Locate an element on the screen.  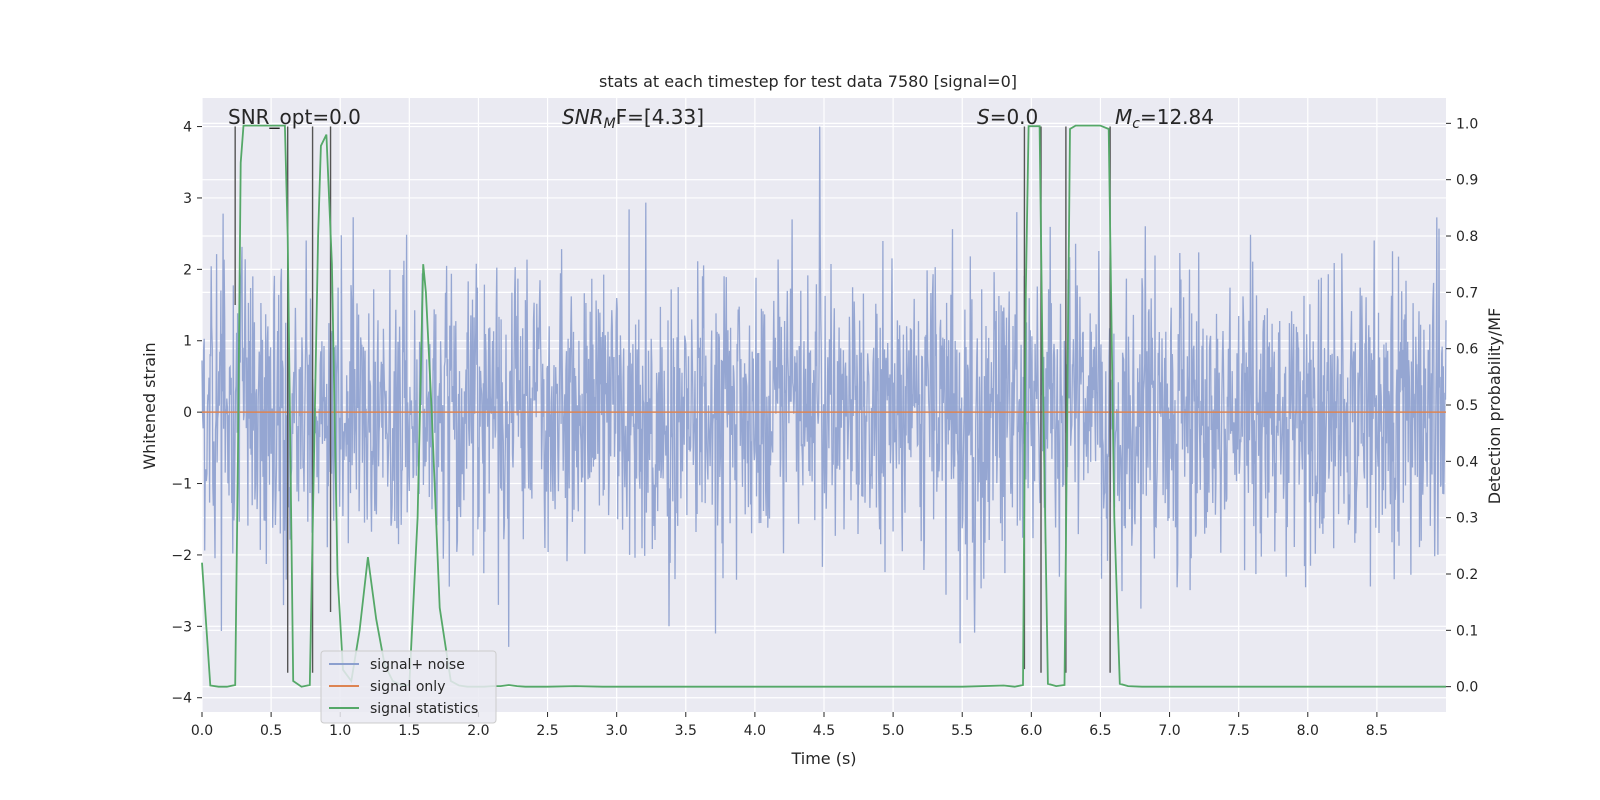
x-tick-label-8: 4.0 is located at coordinates (755, 731).